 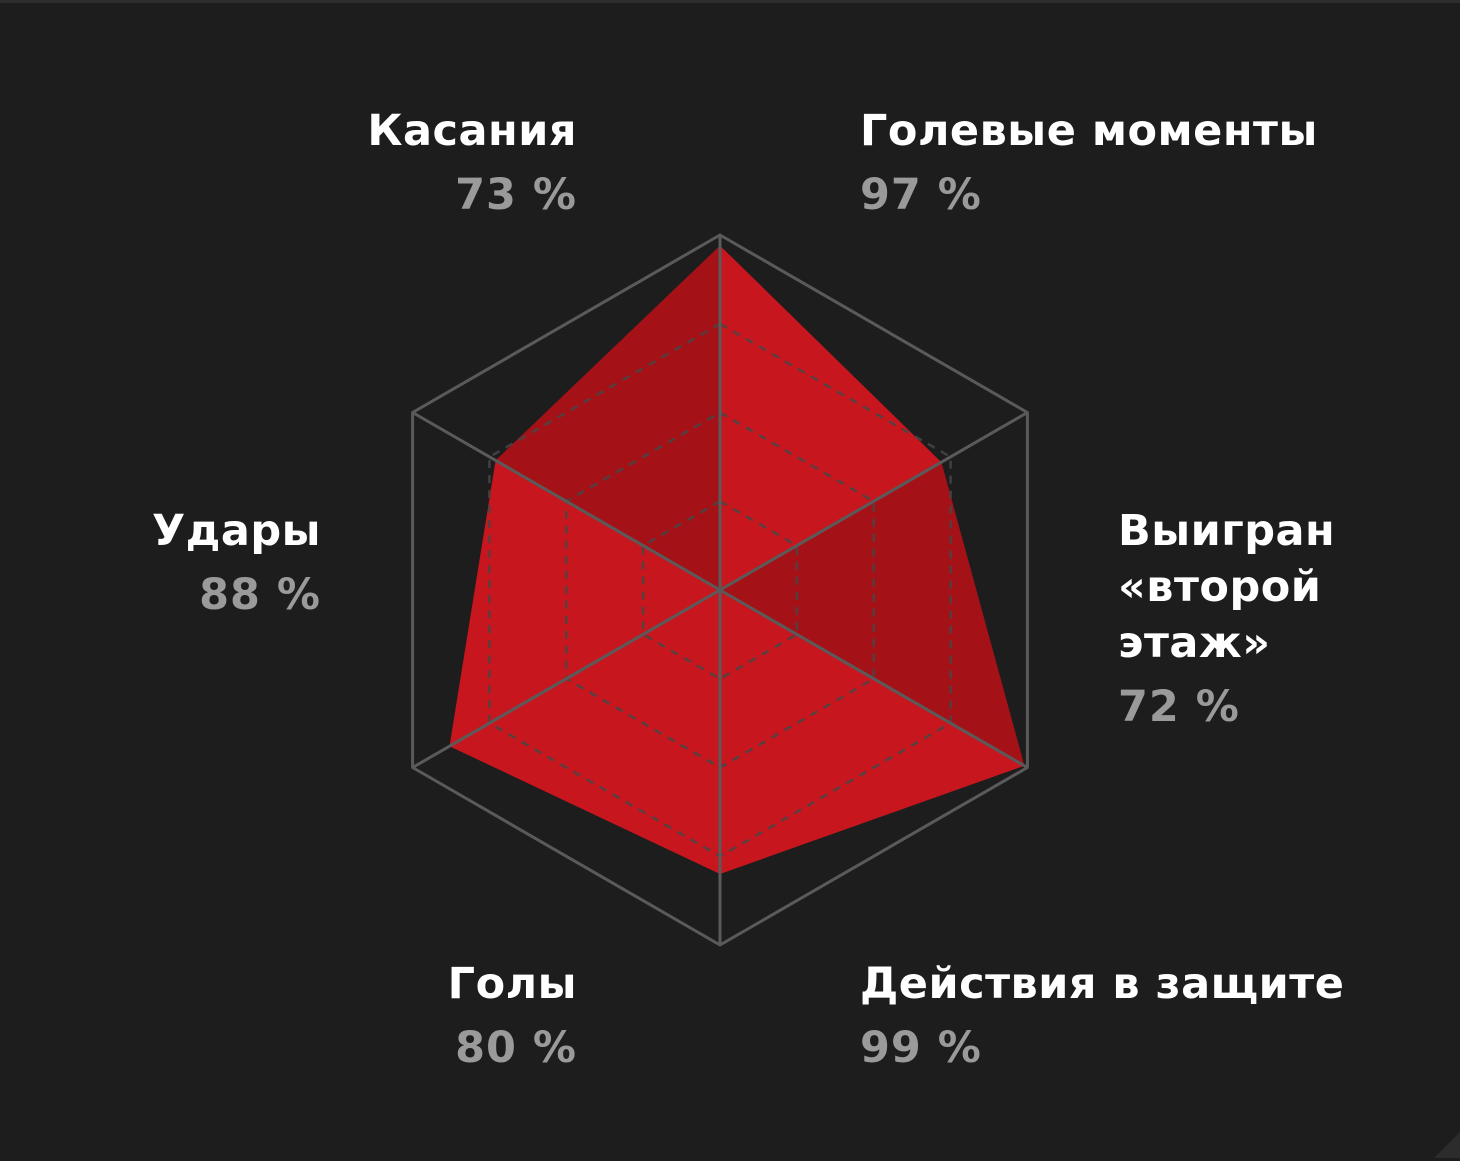 What do you see at coordinates (512, 984) in the screenshot?
I see `axis-name-goals: Голы` at bounding box center [512, 984].